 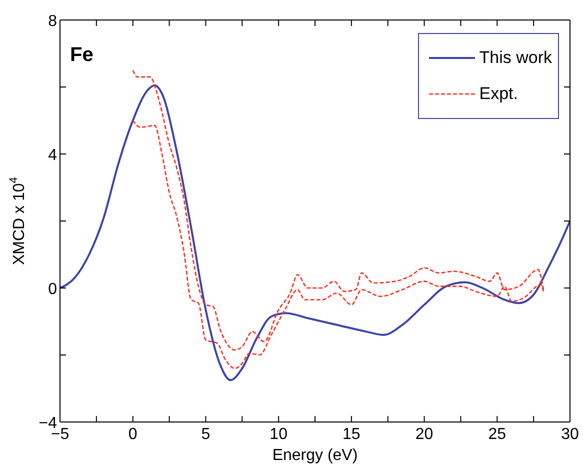 What do you see at coordinates (82, 55) in the screenshot?
I see `annotation: Fe` at bounding box center [82, 55].